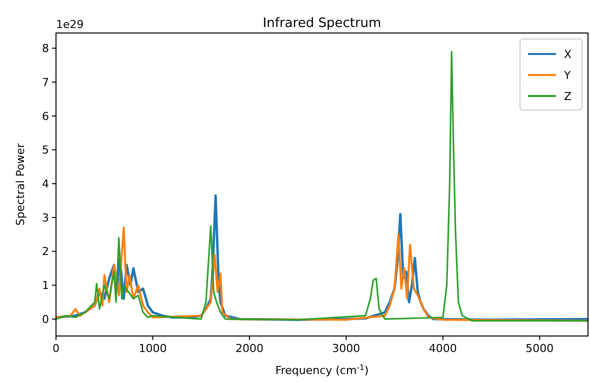 The height and width of the screenshot is (390, 590). Describe the element at coordinates (45, 49) in the screenshot. I see `y-tick-label: 8` at that location.